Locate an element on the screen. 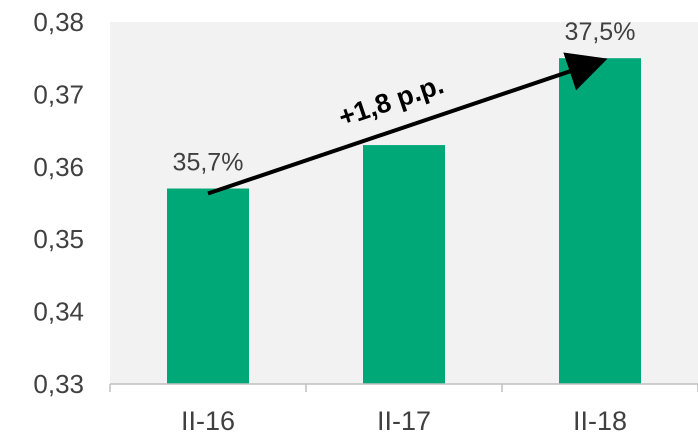 The image size is (698, 439). x-axis is located at coordinates (403, 387).